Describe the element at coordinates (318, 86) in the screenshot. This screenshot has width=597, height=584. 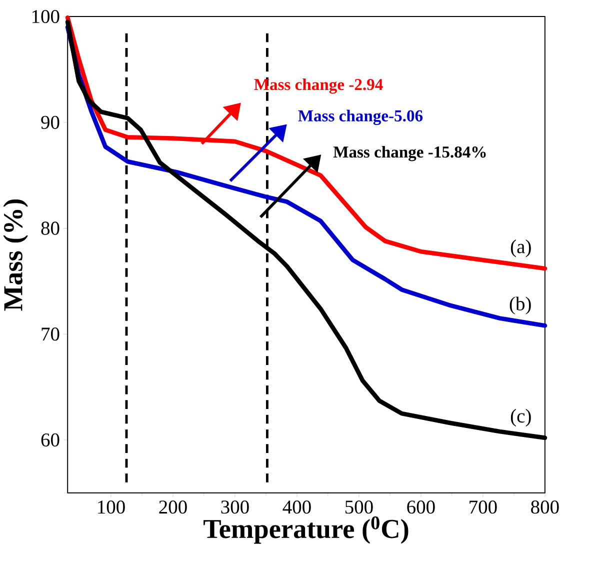
I see `annotation: Mass change -2.94` at that location.